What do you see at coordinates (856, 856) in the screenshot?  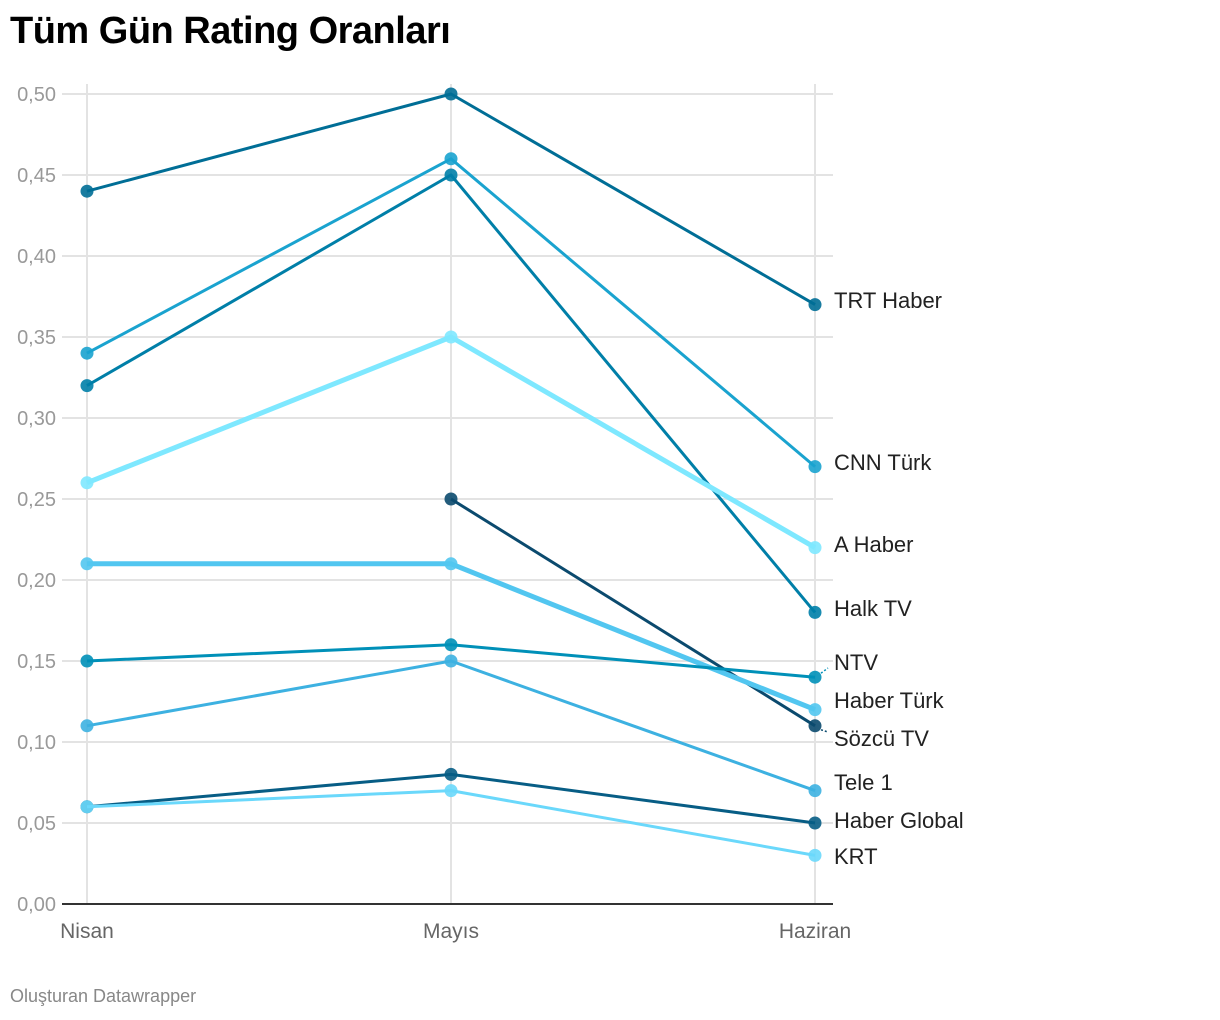 I see `series-label: KRT` at bounding box center [856, 856].